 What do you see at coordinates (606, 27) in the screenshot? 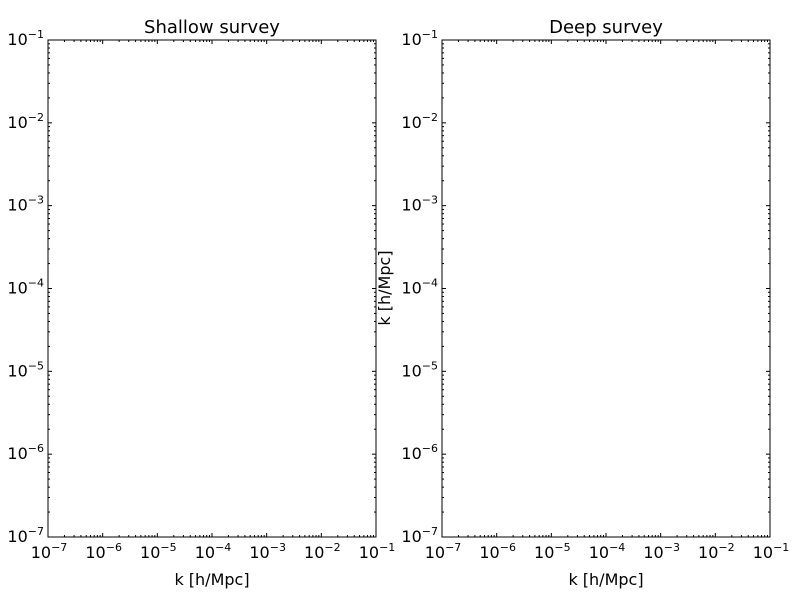
I see `chart-title: Deep survey` at bounding box center [606, 27].